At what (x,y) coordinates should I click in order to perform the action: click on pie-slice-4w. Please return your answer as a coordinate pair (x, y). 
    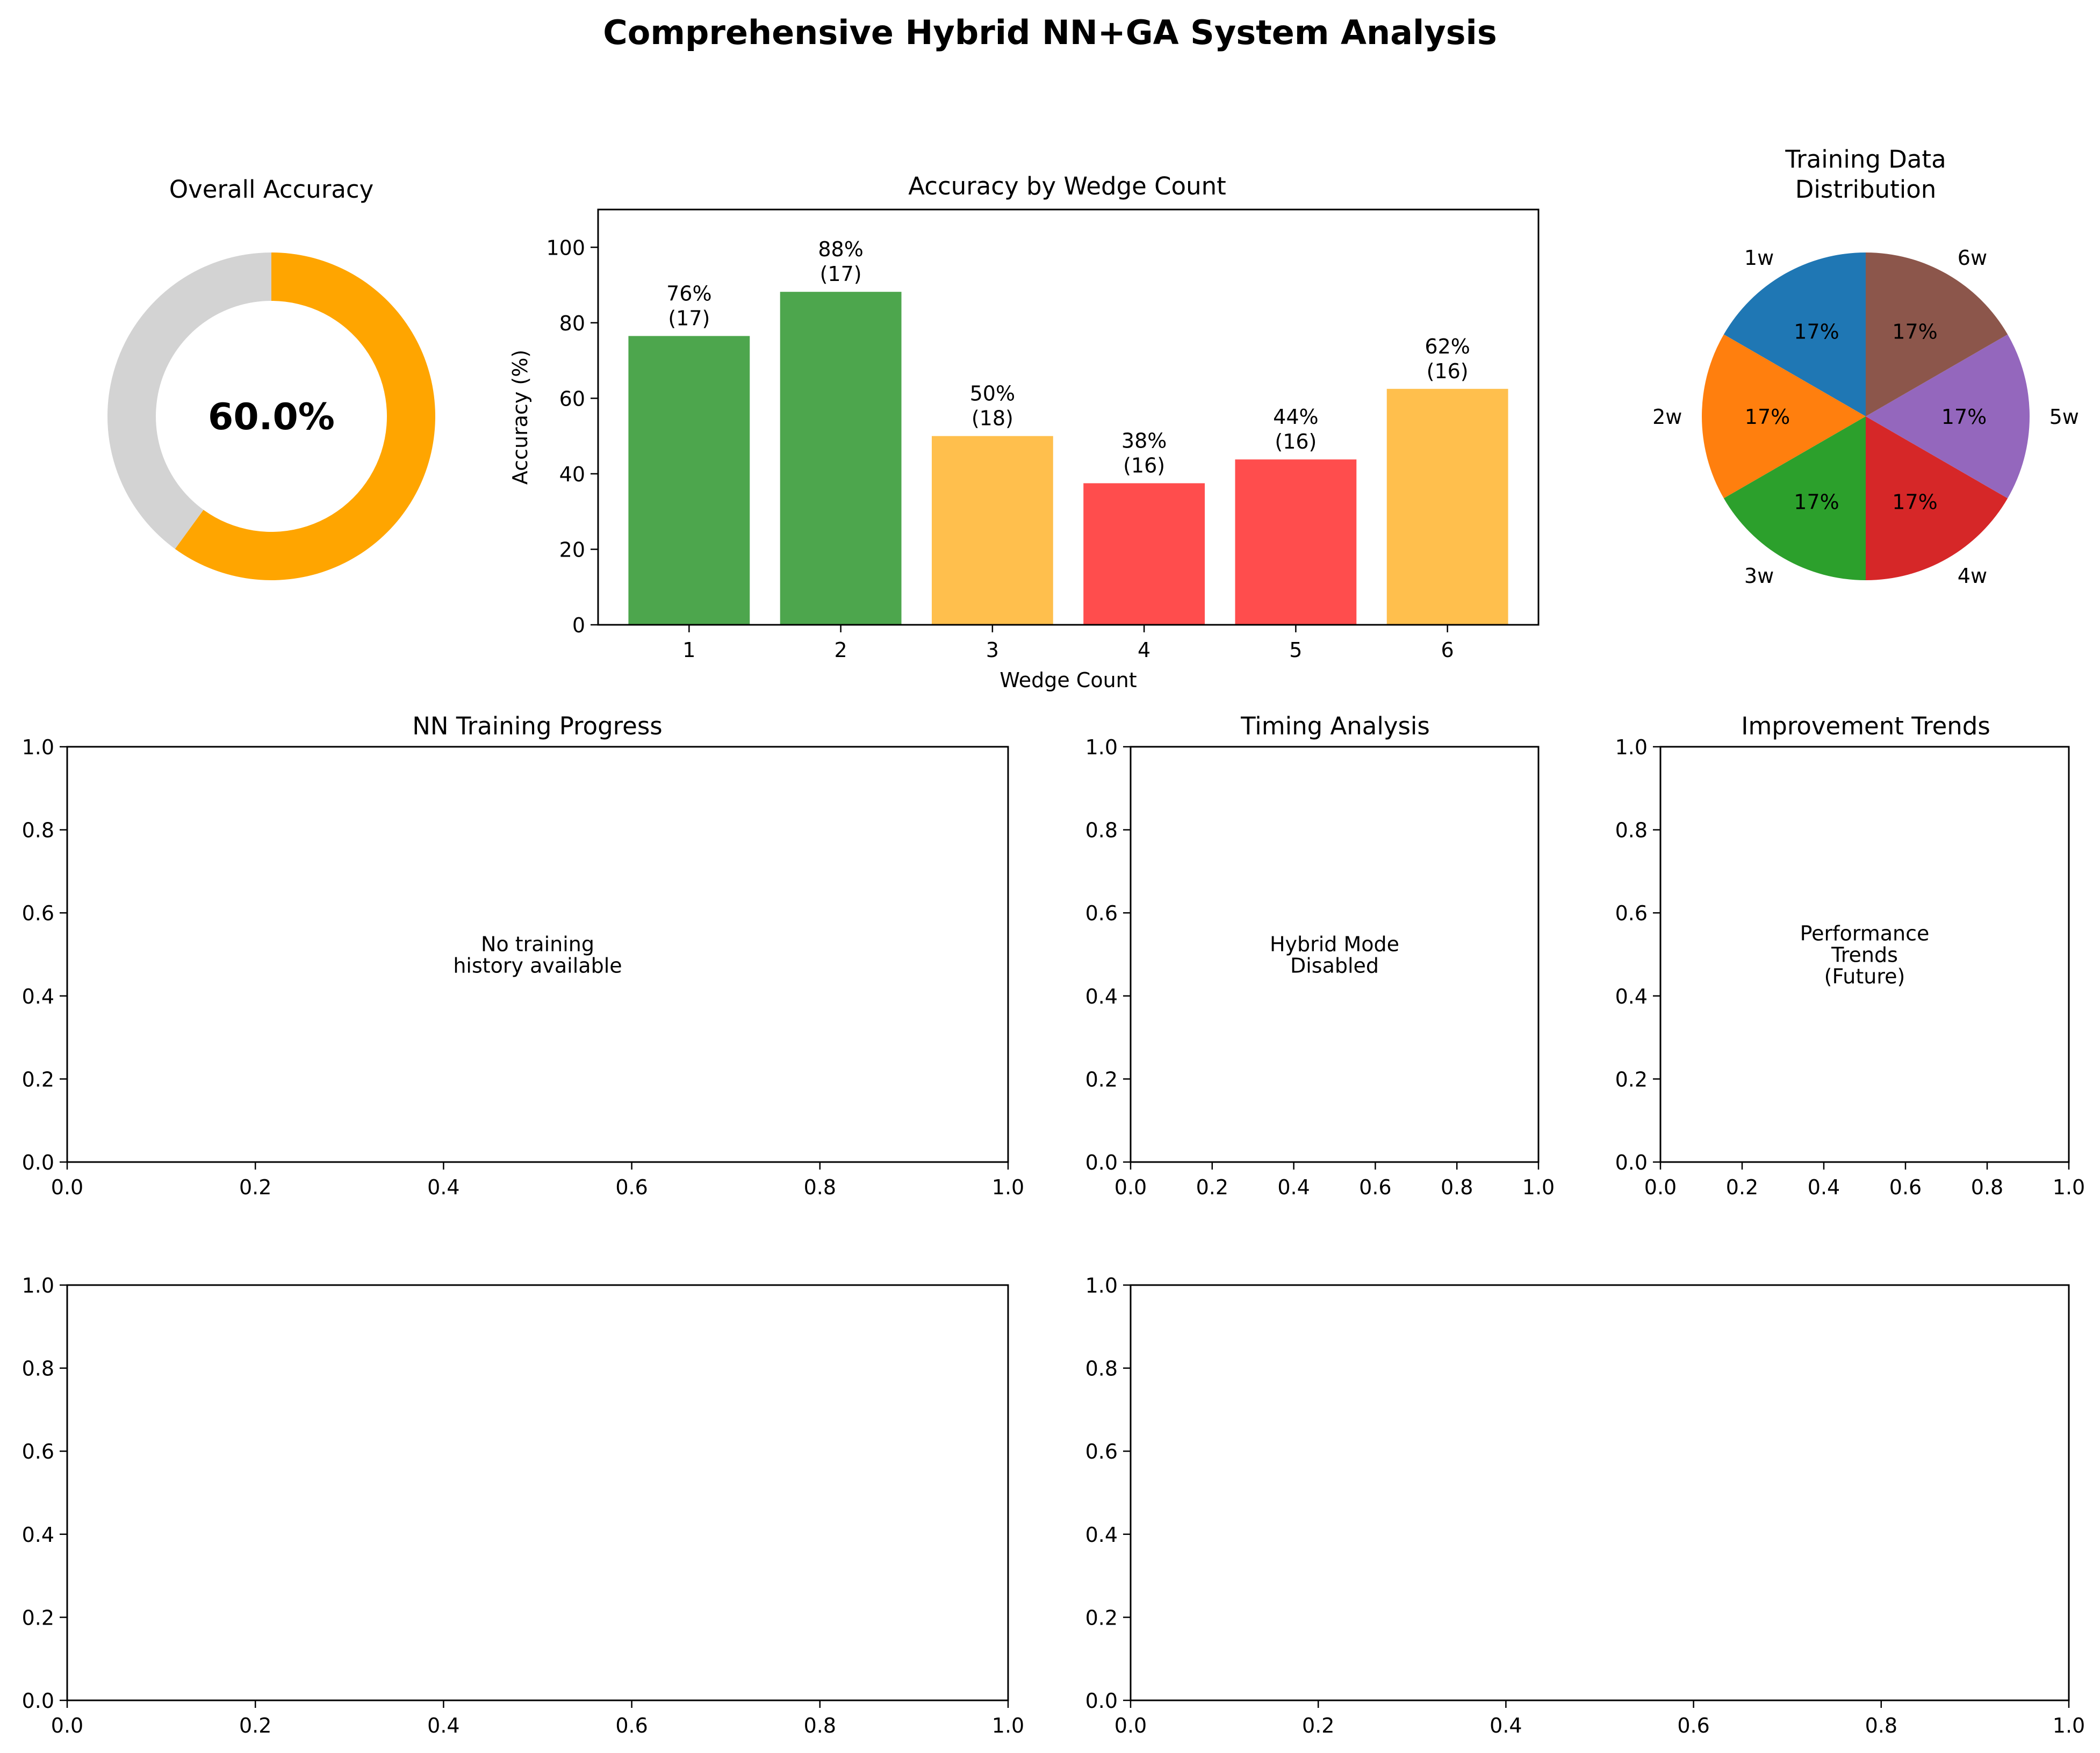
    Looking at the image, I should click on (1937, 498).